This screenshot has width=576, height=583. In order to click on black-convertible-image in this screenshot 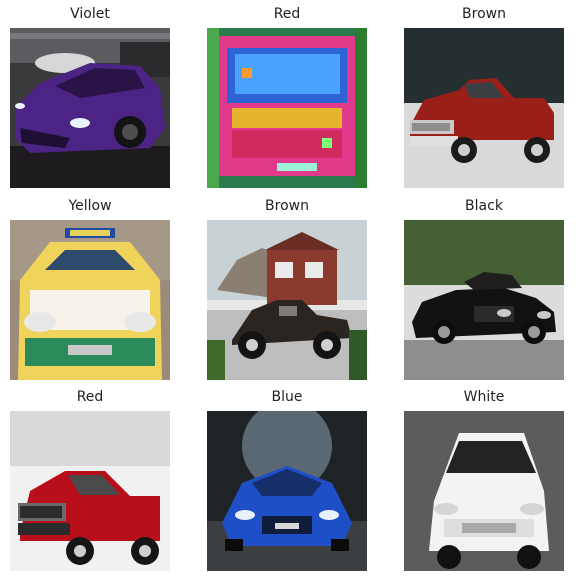, I will do `click(484, 300)`.